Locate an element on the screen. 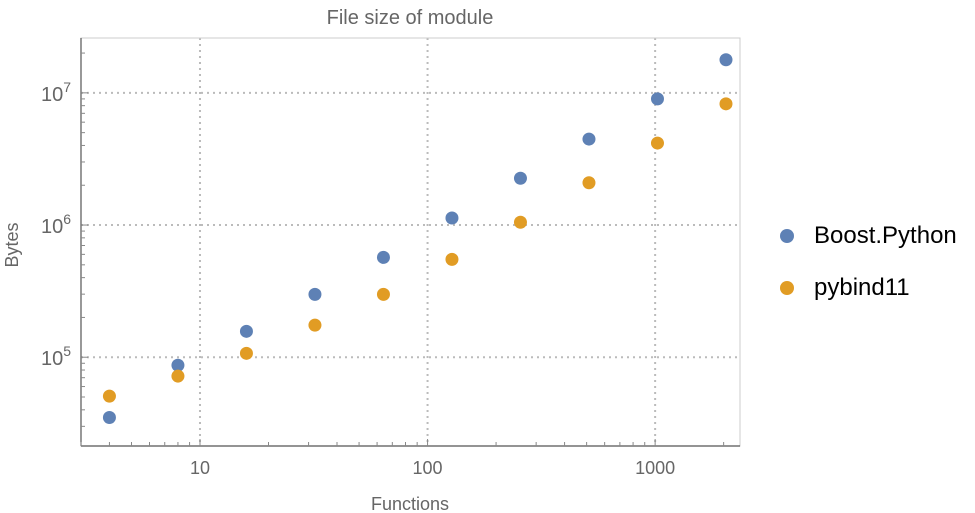 The width and height of the screenshot is (975, 513). legend-label: Boost.Python is located at coordinates (885, 235).